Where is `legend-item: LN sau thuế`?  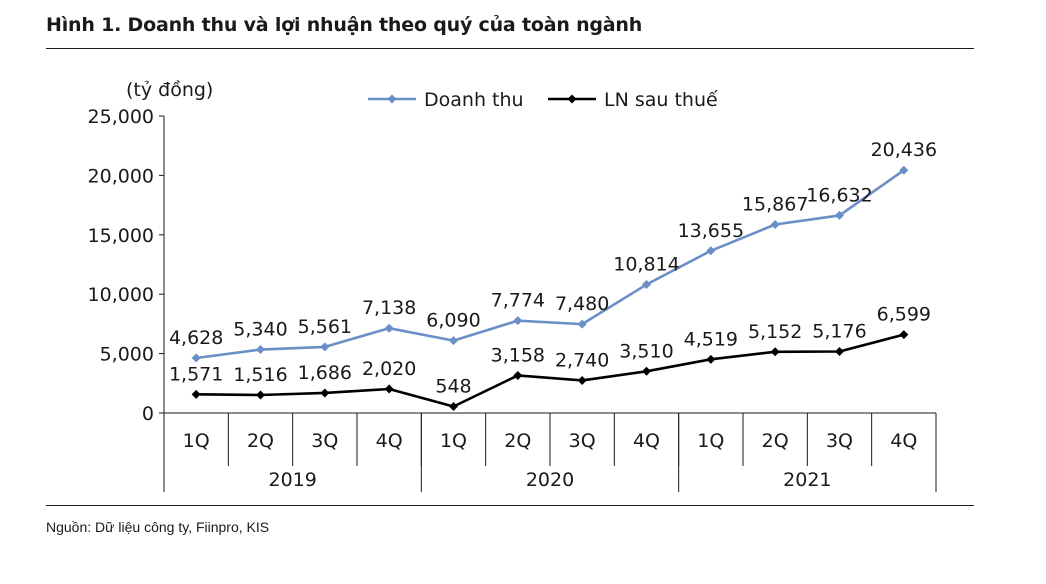
legend-item: LN sau thuế is located at coordinates (633, 100).